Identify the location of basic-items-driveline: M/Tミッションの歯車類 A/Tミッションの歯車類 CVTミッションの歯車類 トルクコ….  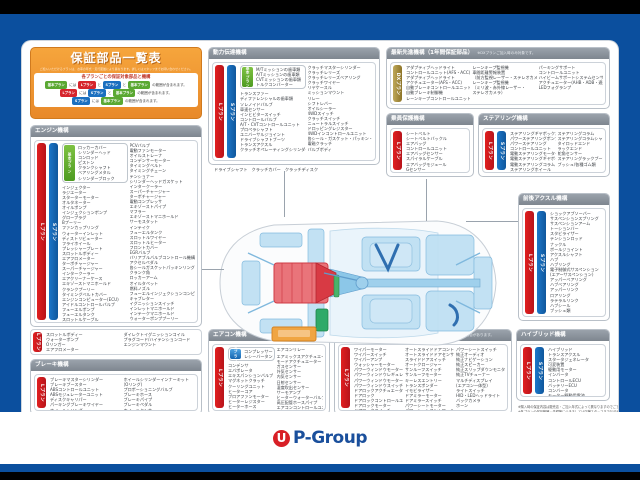
(278, 77).